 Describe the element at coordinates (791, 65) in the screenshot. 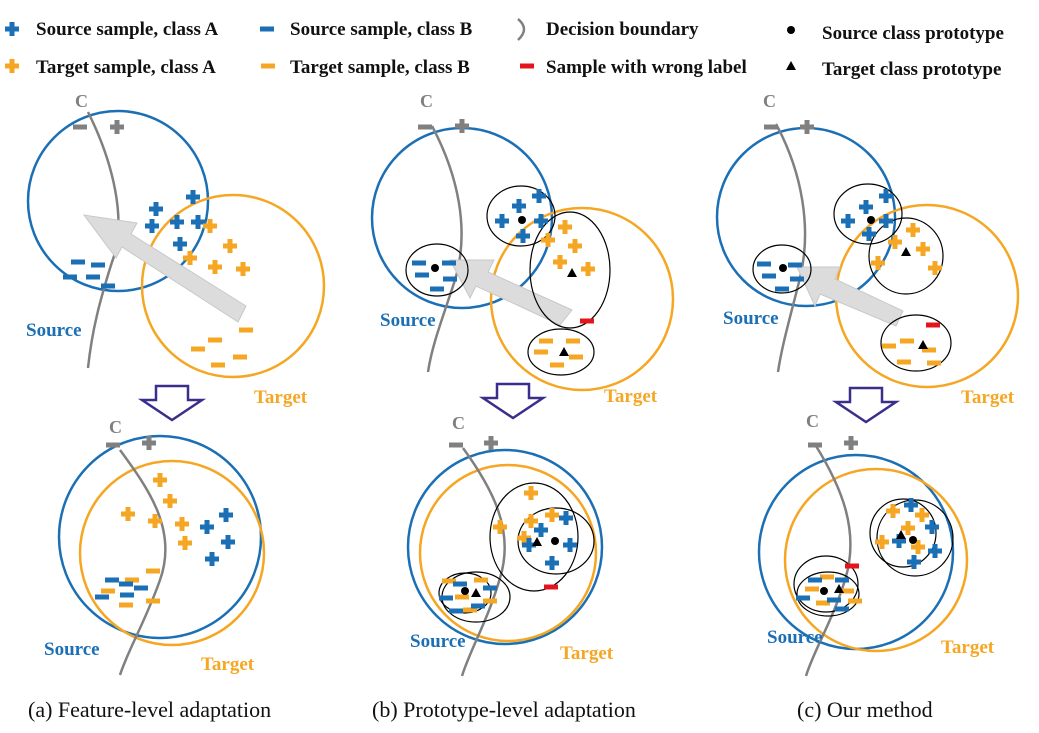

I see `target-prototype-icon` at that location.